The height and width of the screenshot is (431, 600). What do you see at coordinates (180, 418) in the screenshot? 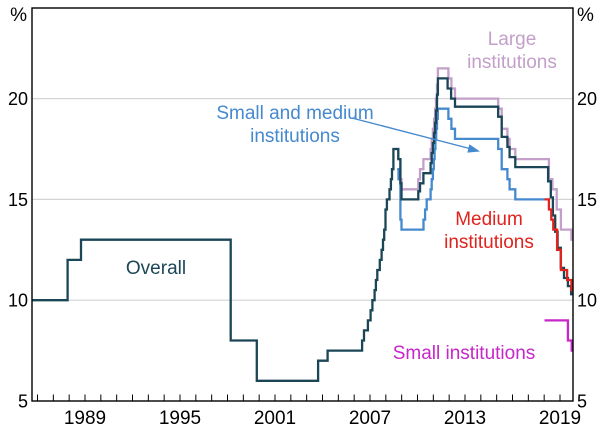
I see `x-label-1995: 1995` at bounding box center [180, 418].